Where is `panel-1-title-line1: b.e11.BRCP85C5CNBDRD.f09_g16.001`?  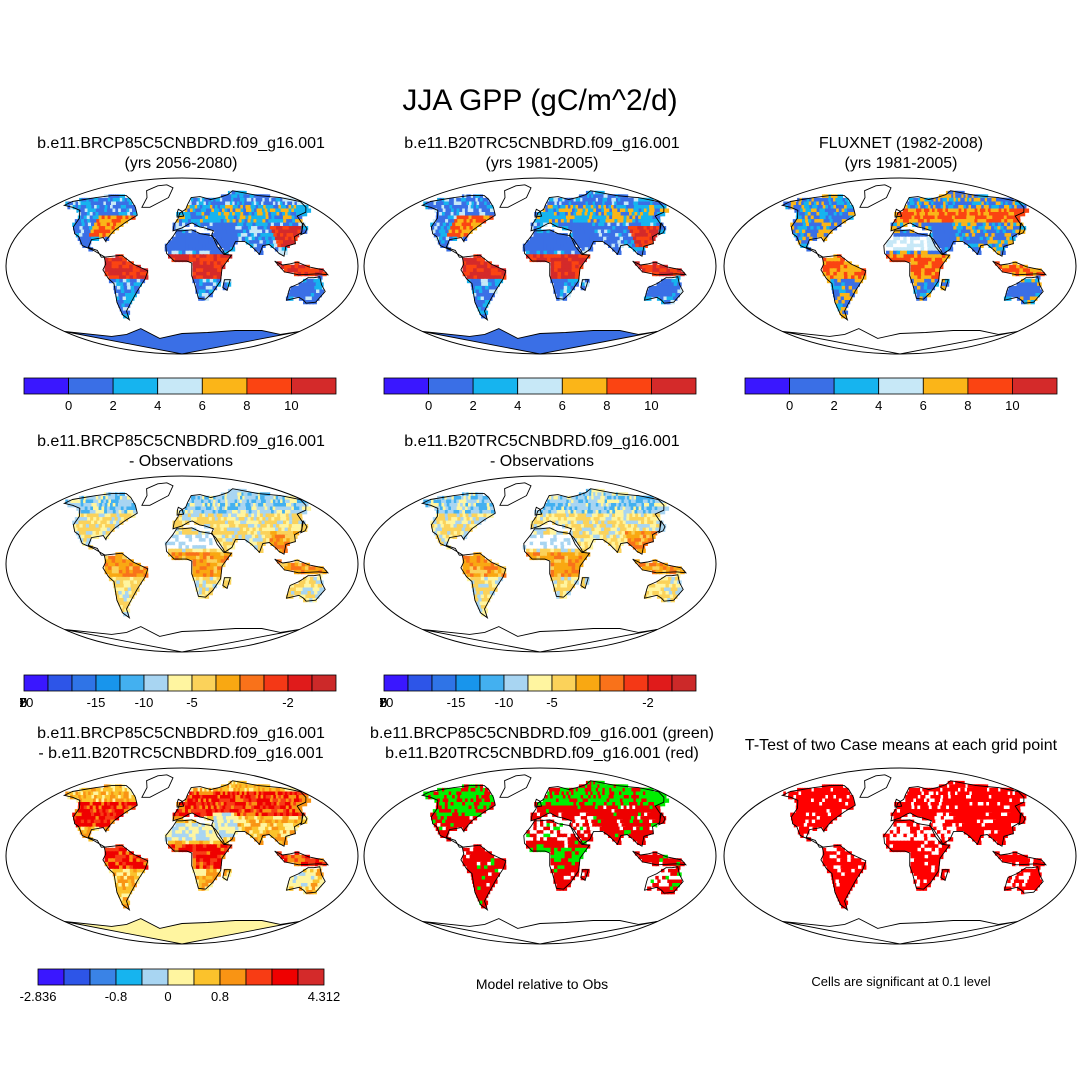
panel-1-title-line1: b.e11.BRCP85C5CNBDRD.f09_g16.001 is located at coordinates (181, 143).